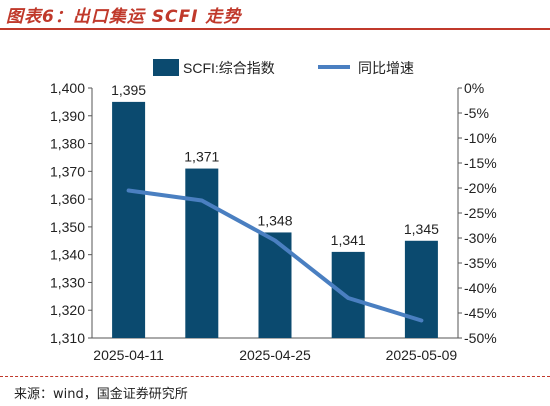 The height and width of the screenshot is (406, 550). I want to click on y-left-tick-label: 1,350, so click(67, 227).